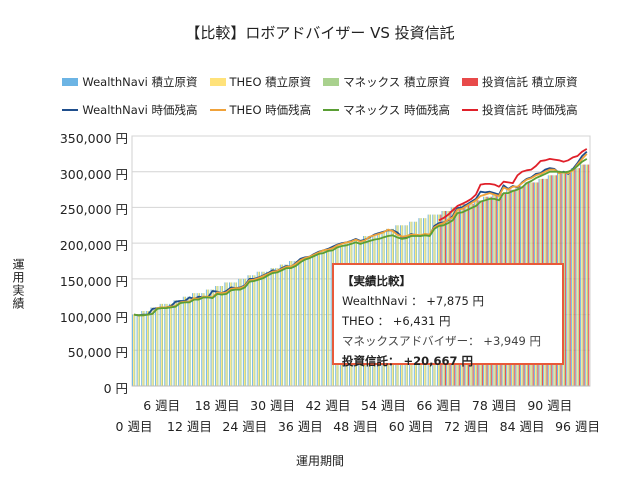 The width and height of the screenshot is (640, 480). I want to click on legend-item: WealthNavi 積立原資, so click(130, 82).